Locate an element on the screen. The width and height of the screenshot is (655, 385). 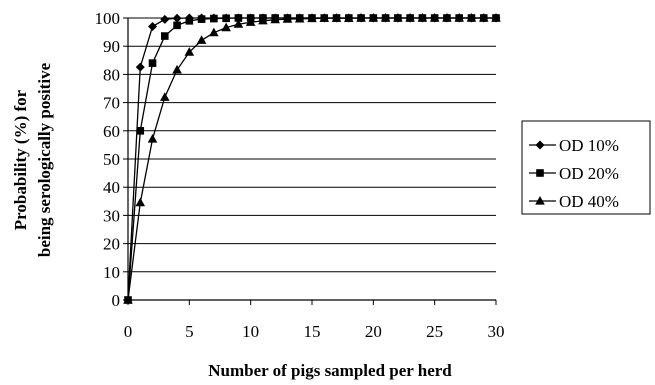
legend-item-od-10: OD 10% is located at coordinates (574, 145).